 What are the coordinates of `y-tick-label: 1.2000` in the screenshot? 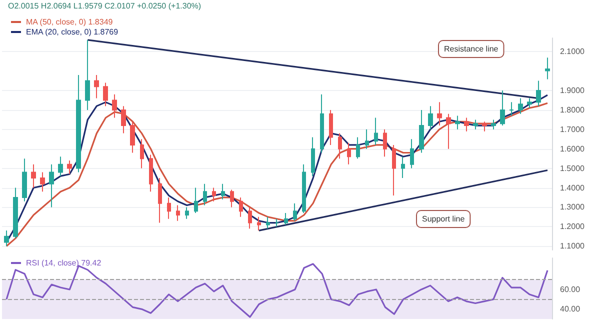 It's located at (573, 227).